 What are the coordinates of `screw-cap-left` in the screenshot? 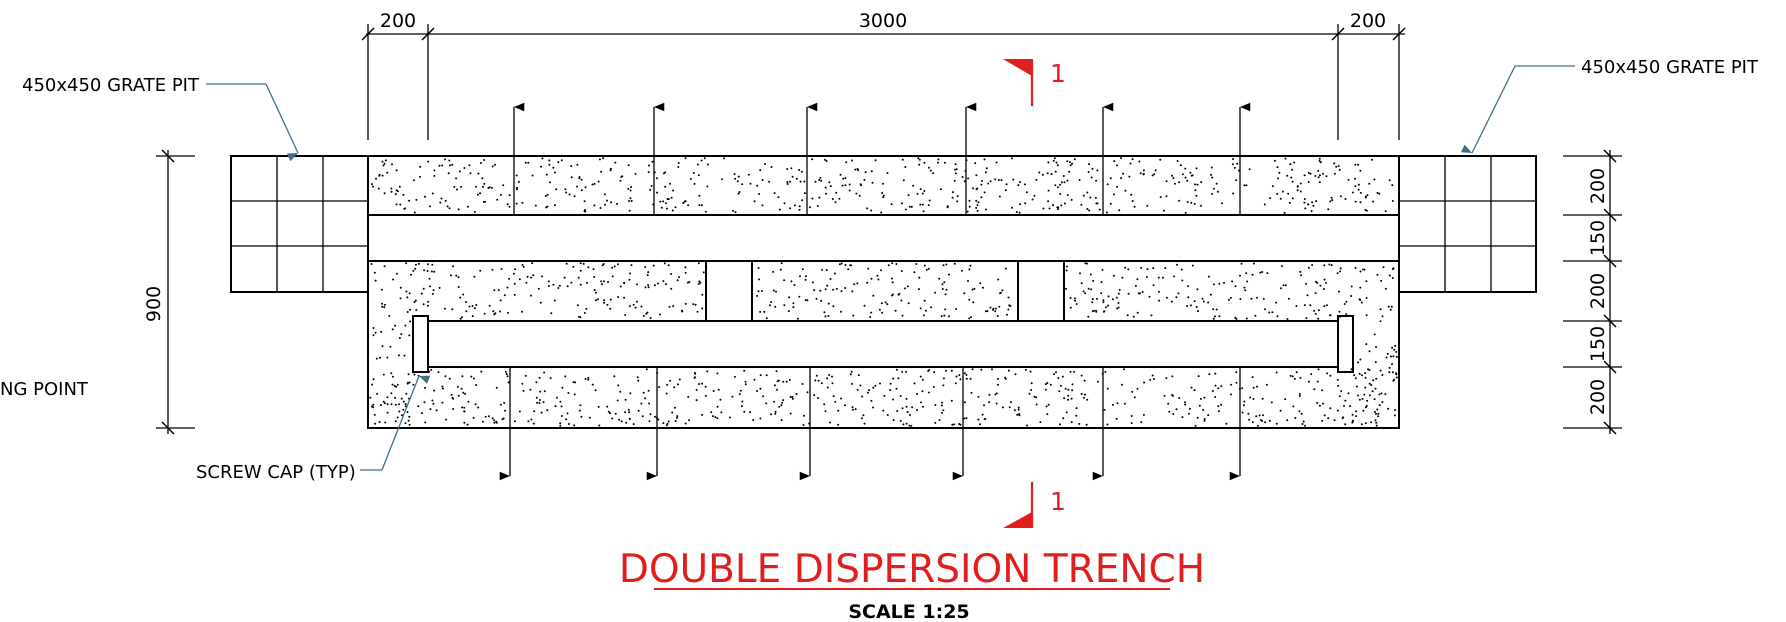 It's located at (420, 344).